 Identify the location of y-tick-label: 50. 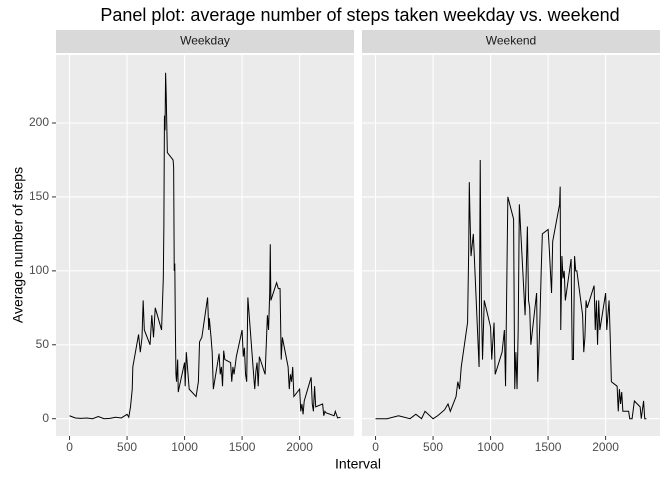
(43, 344).